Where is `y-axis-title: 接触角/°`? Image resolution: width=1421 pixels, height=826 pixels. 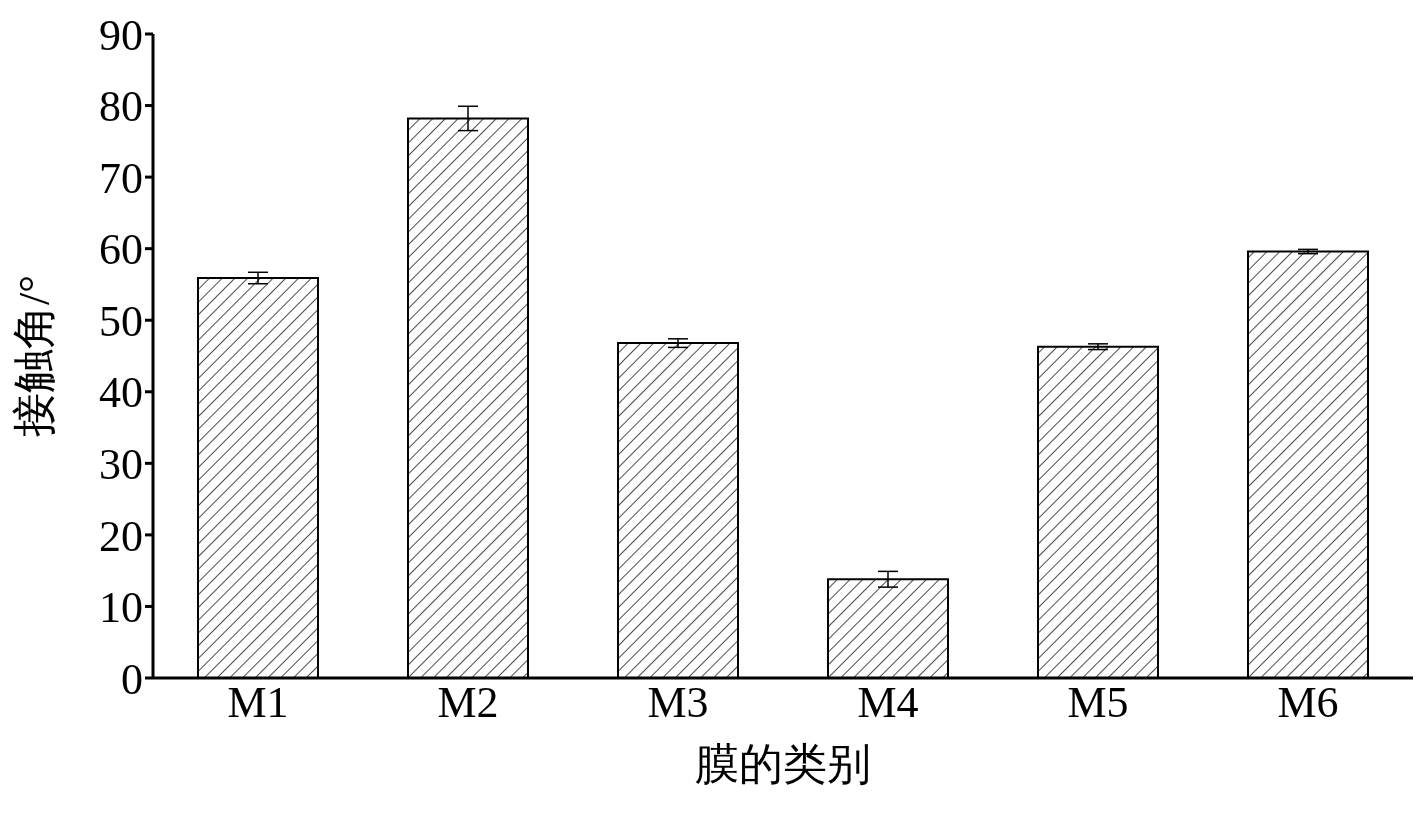
y-axis-title: 接触角/° is located at coordinates (34, 356).